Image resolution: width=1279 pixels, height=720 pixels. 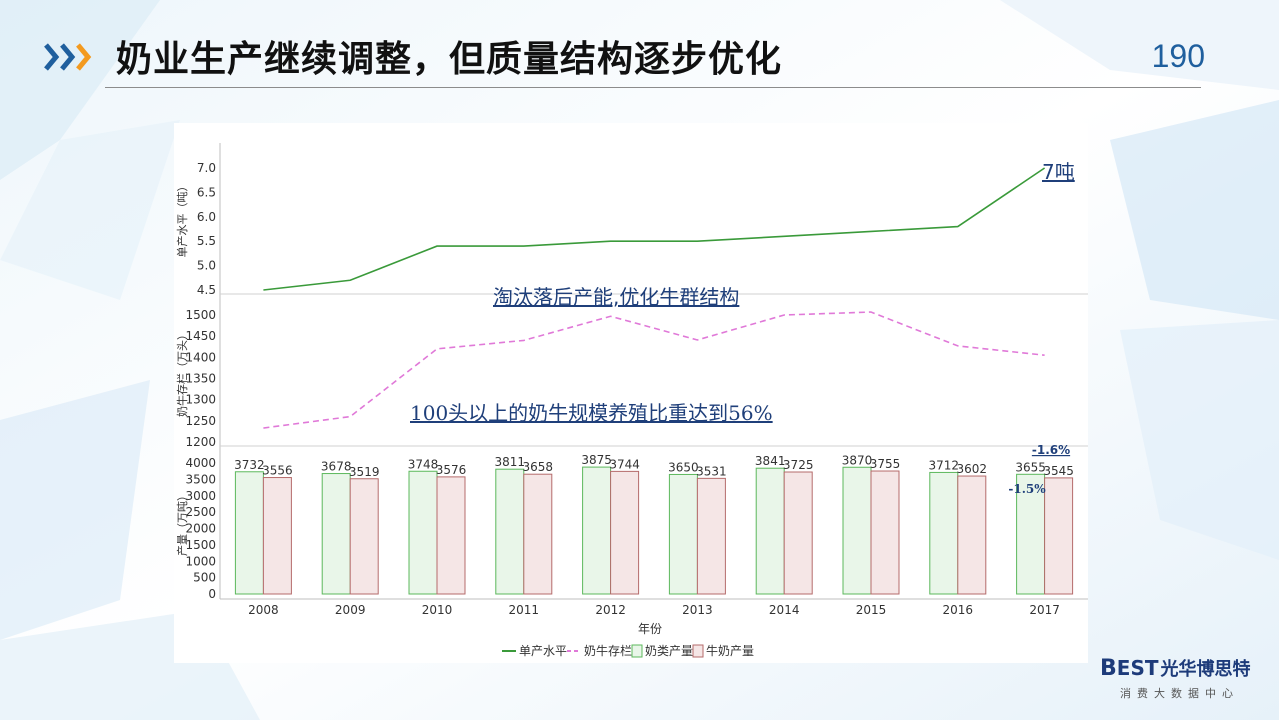 What do you see at coordinates (1027, 489) in the screenshot?
I see `annotation-milk-change: -1.5%` at bounding box center [1027, 489].